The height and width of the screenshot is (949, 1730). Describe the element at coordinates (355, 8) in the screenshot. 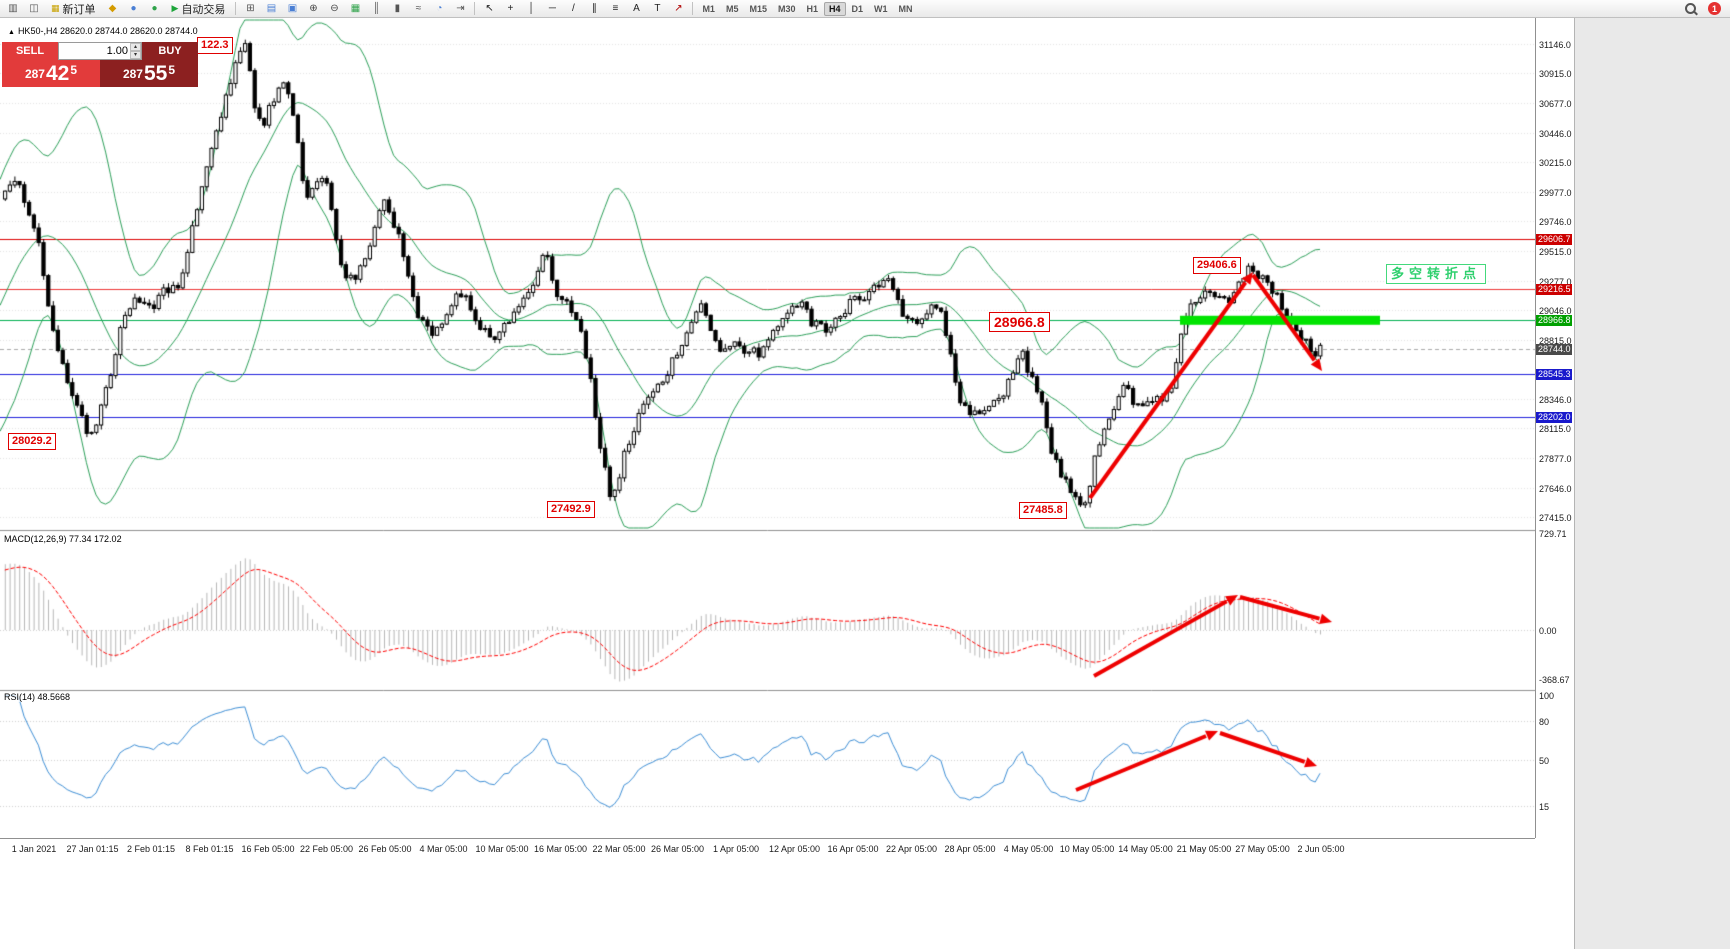

I see `chart-grid-icon: ▦` at that location.